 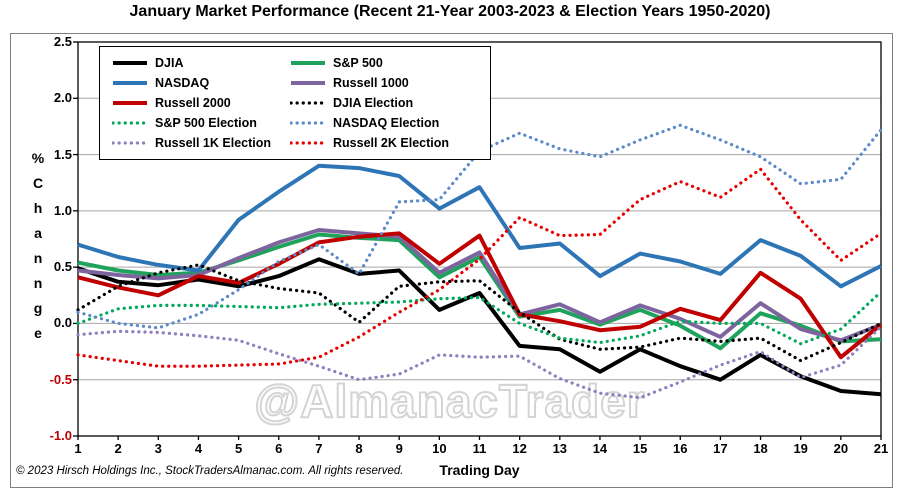 I want to click on x-tick-label: 18, so click(x=760, y=448).